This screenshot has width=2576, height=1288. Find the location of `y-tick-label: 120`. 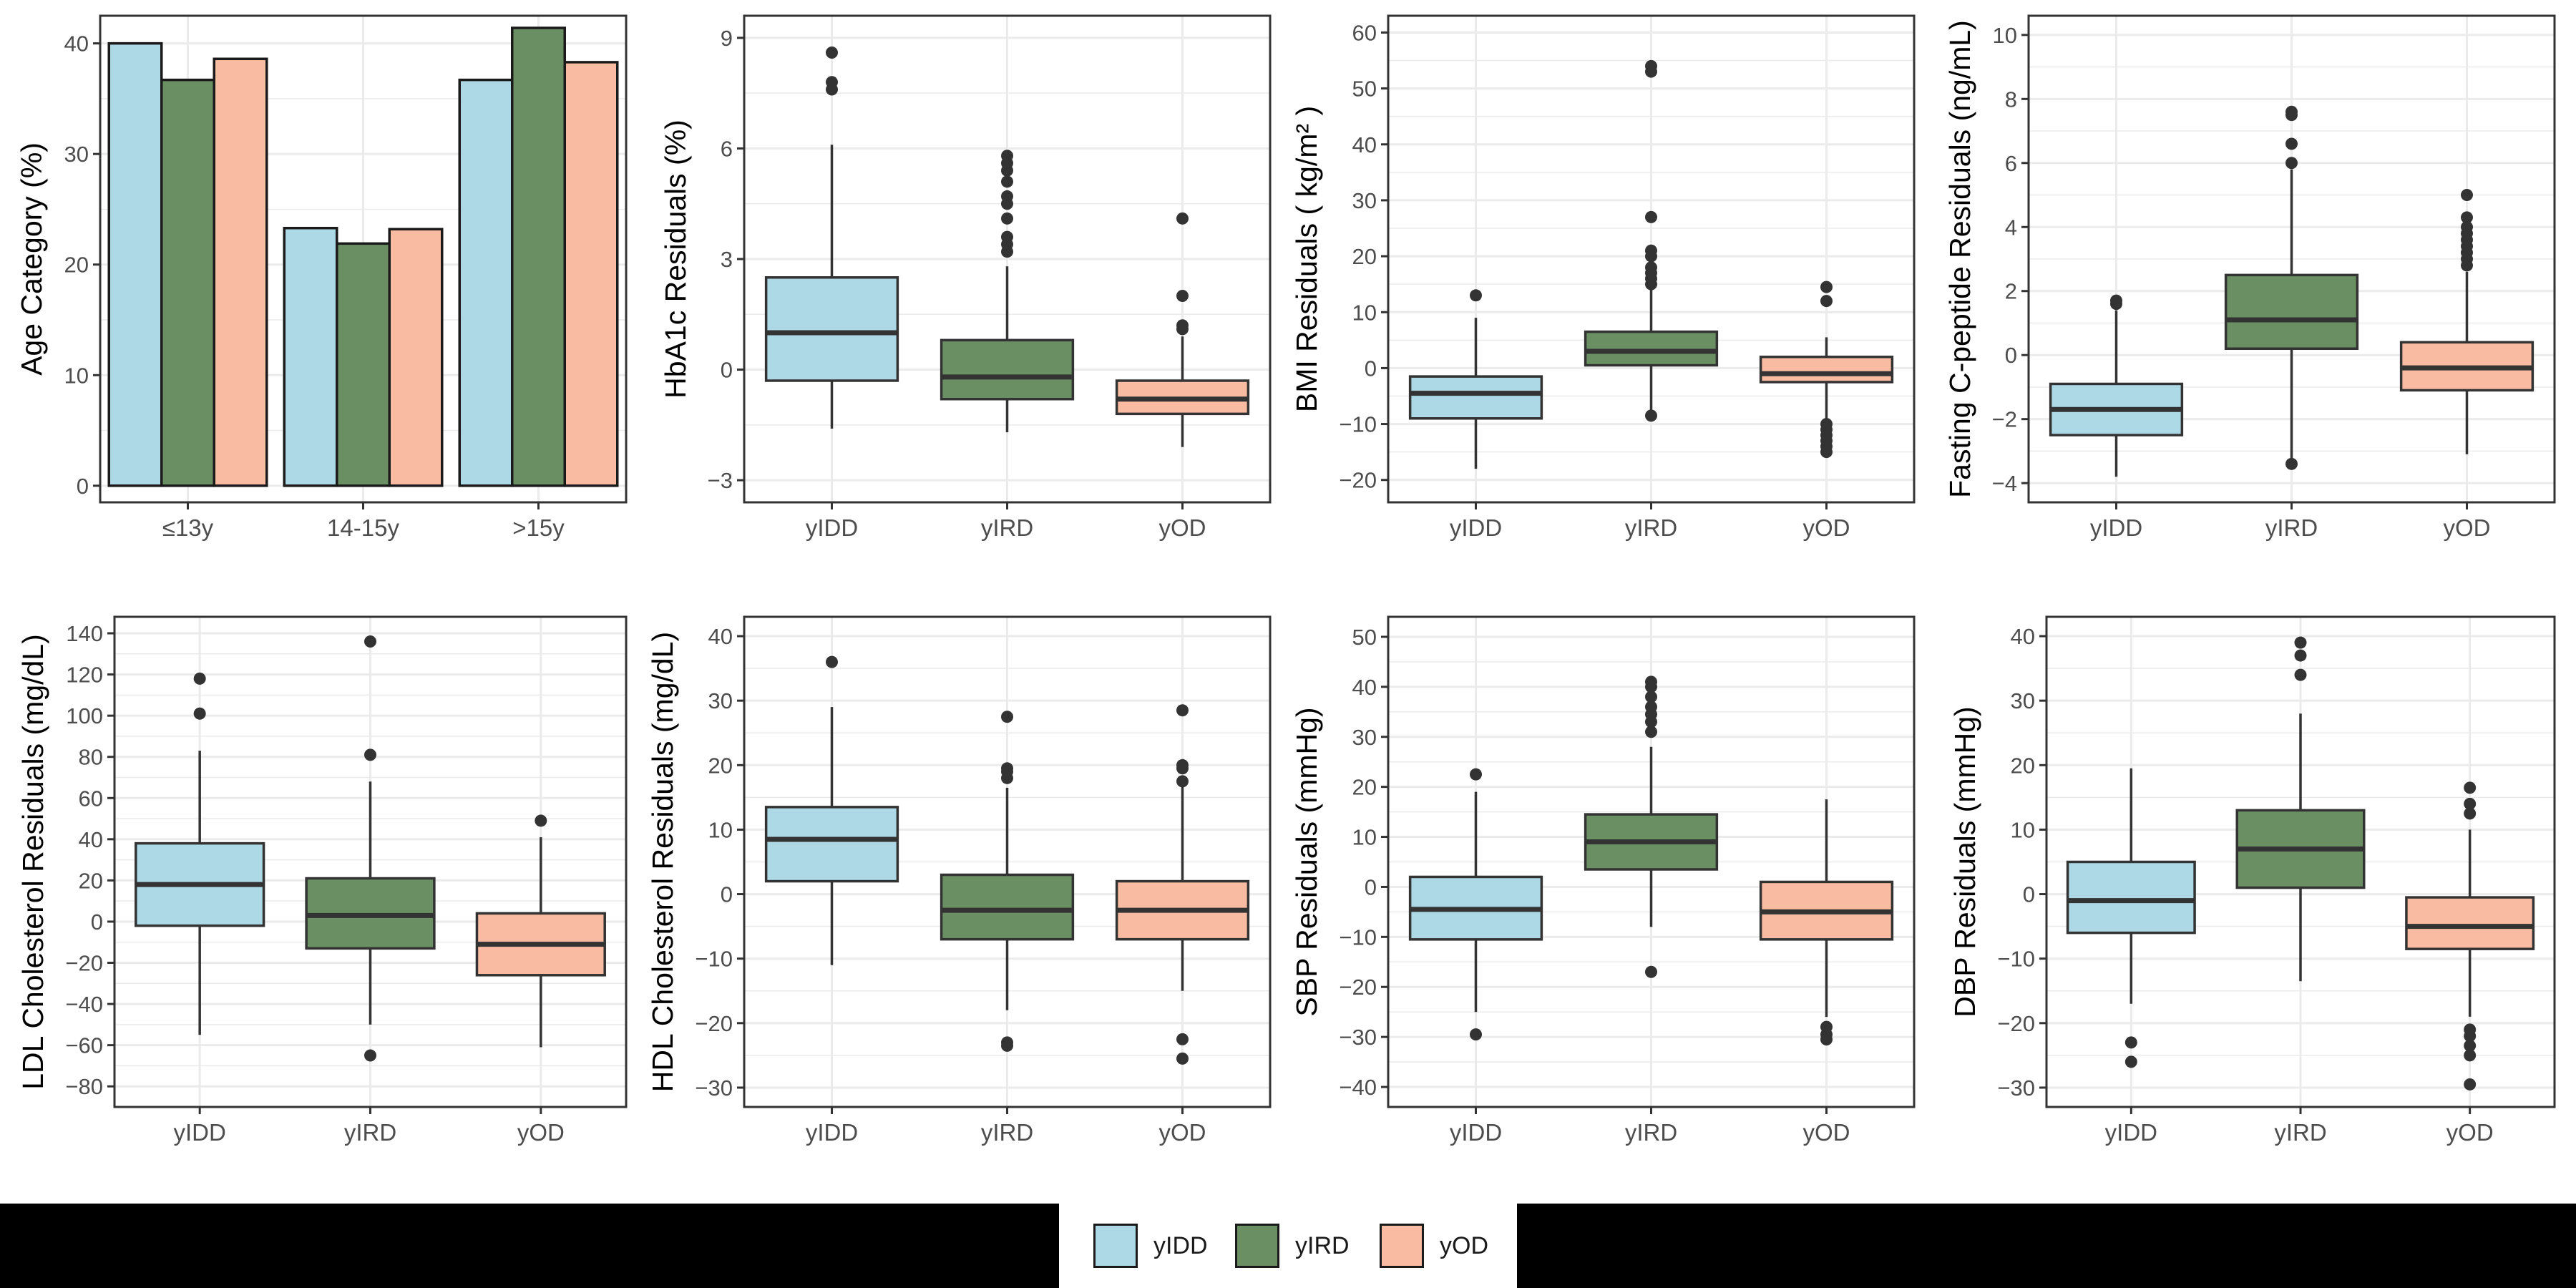

y-tick-label: 120 is located at coordinates (84, 675).